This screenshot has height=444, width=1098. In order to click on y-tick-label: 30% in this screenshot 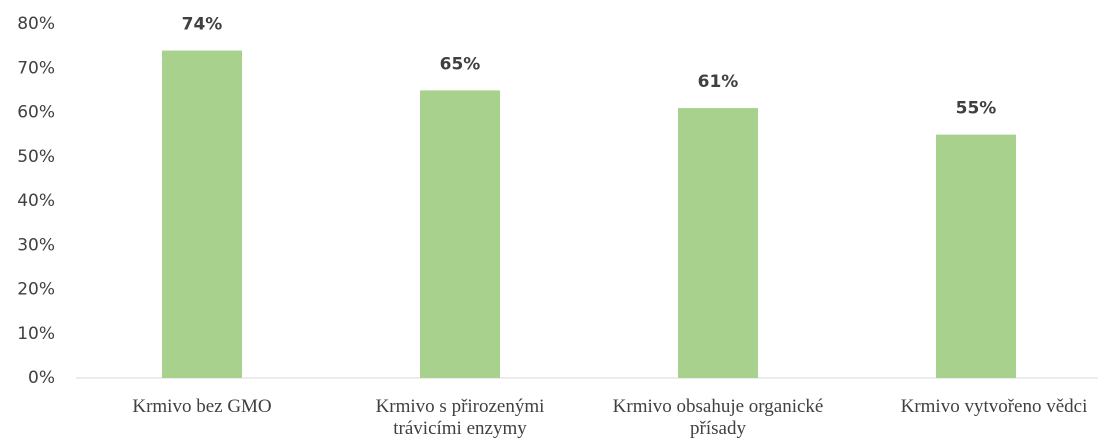, I will do `click(36, 245)`.